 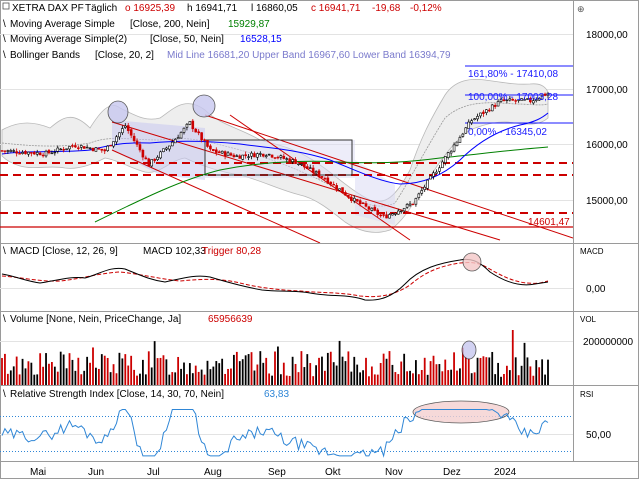 What do you see at coordinates (153, 472) in the screenshot?
I see `month-label-jul: Jul` at bounding box center [153, 472].